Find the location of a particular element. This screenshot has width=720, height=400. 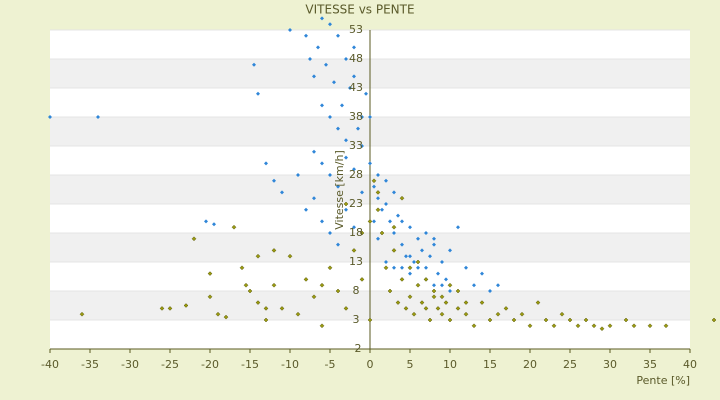

x-tick-label: -40 is located at coordinates (50, 364).